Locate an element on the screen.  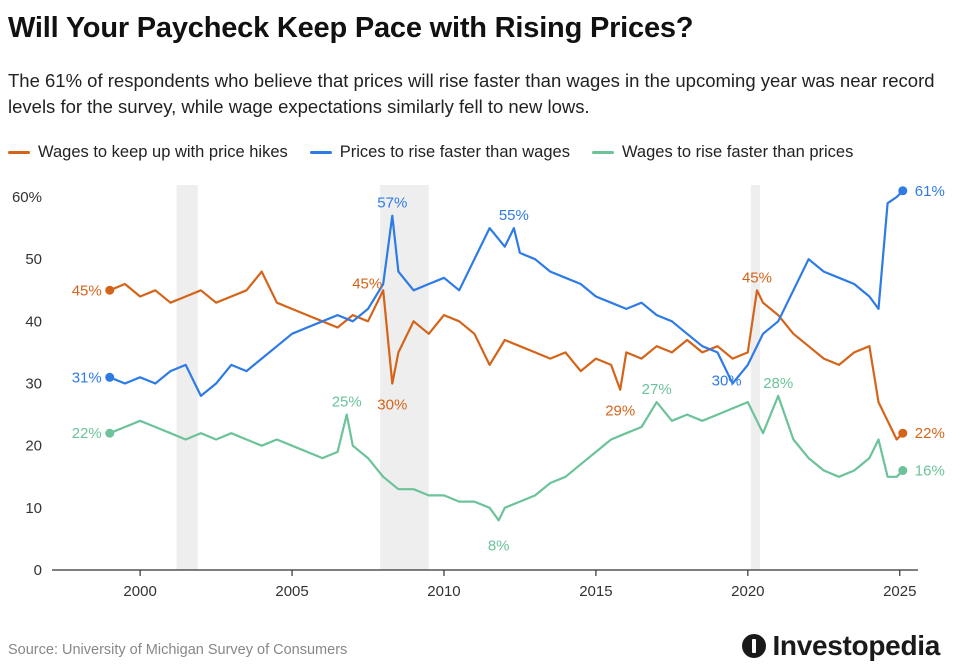
brand-name: Investopedia is located at coordinates (856, 645).